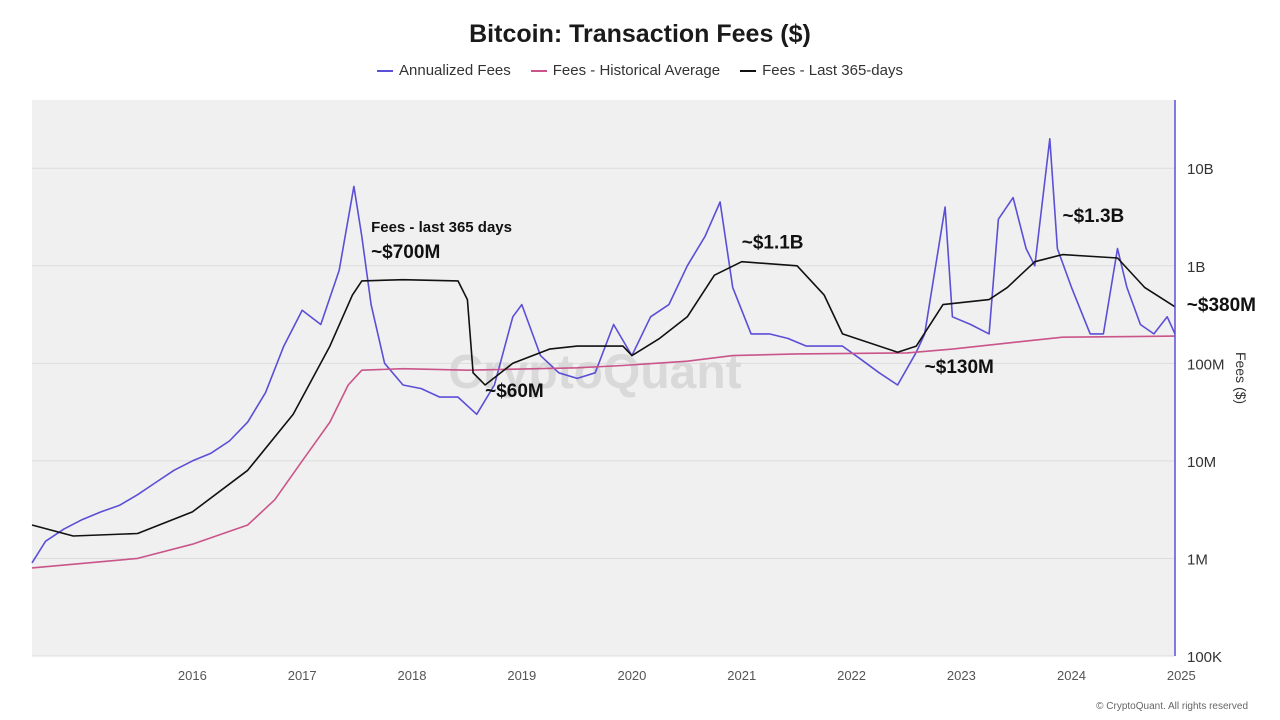 The width and height of the screenshot is (1280, 720). Describe the element at coordinates (1181, 675) in the screenshot. I see `x-tick-label: 2025` at that location.